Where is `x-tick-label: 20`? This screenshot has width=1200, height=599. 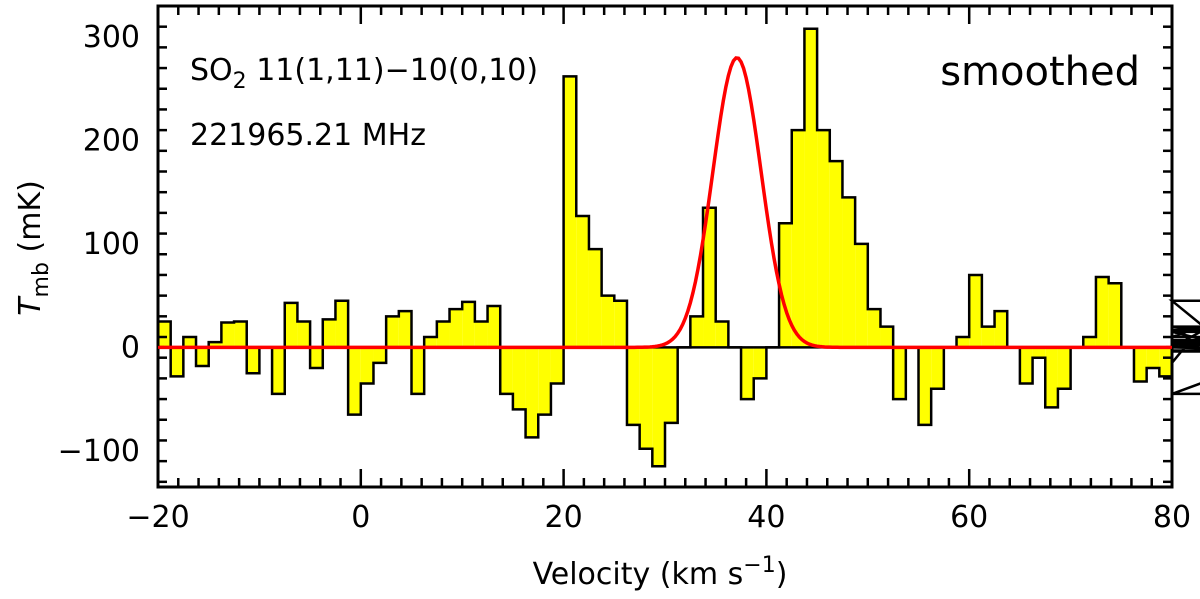 x-tick-label: 20 is located at coordinates (564, 517).